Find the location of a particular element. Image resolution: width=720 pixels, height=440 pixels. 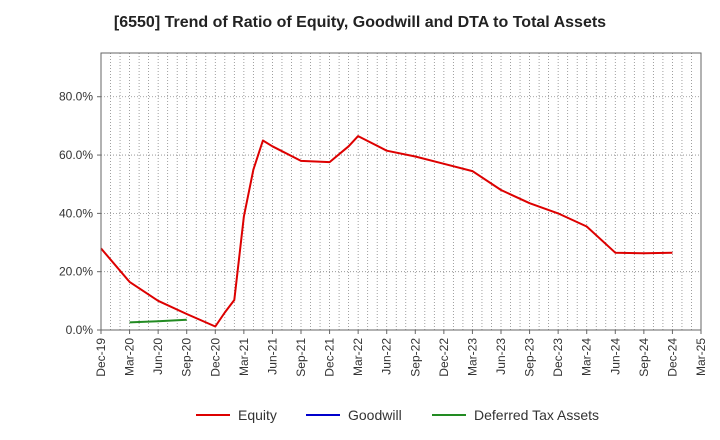

y-tick-label: 20.0% is located at coordinates (76, 272).